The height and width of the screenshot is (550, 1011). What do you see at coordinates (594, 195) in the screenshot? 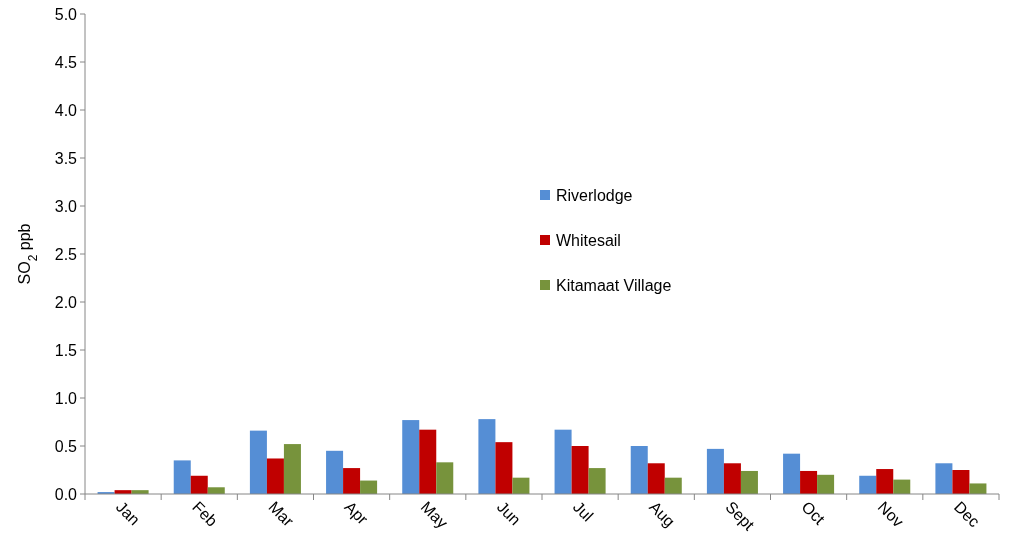
I see `legend-label: Riverlodge` at bounding box center [594, 195].